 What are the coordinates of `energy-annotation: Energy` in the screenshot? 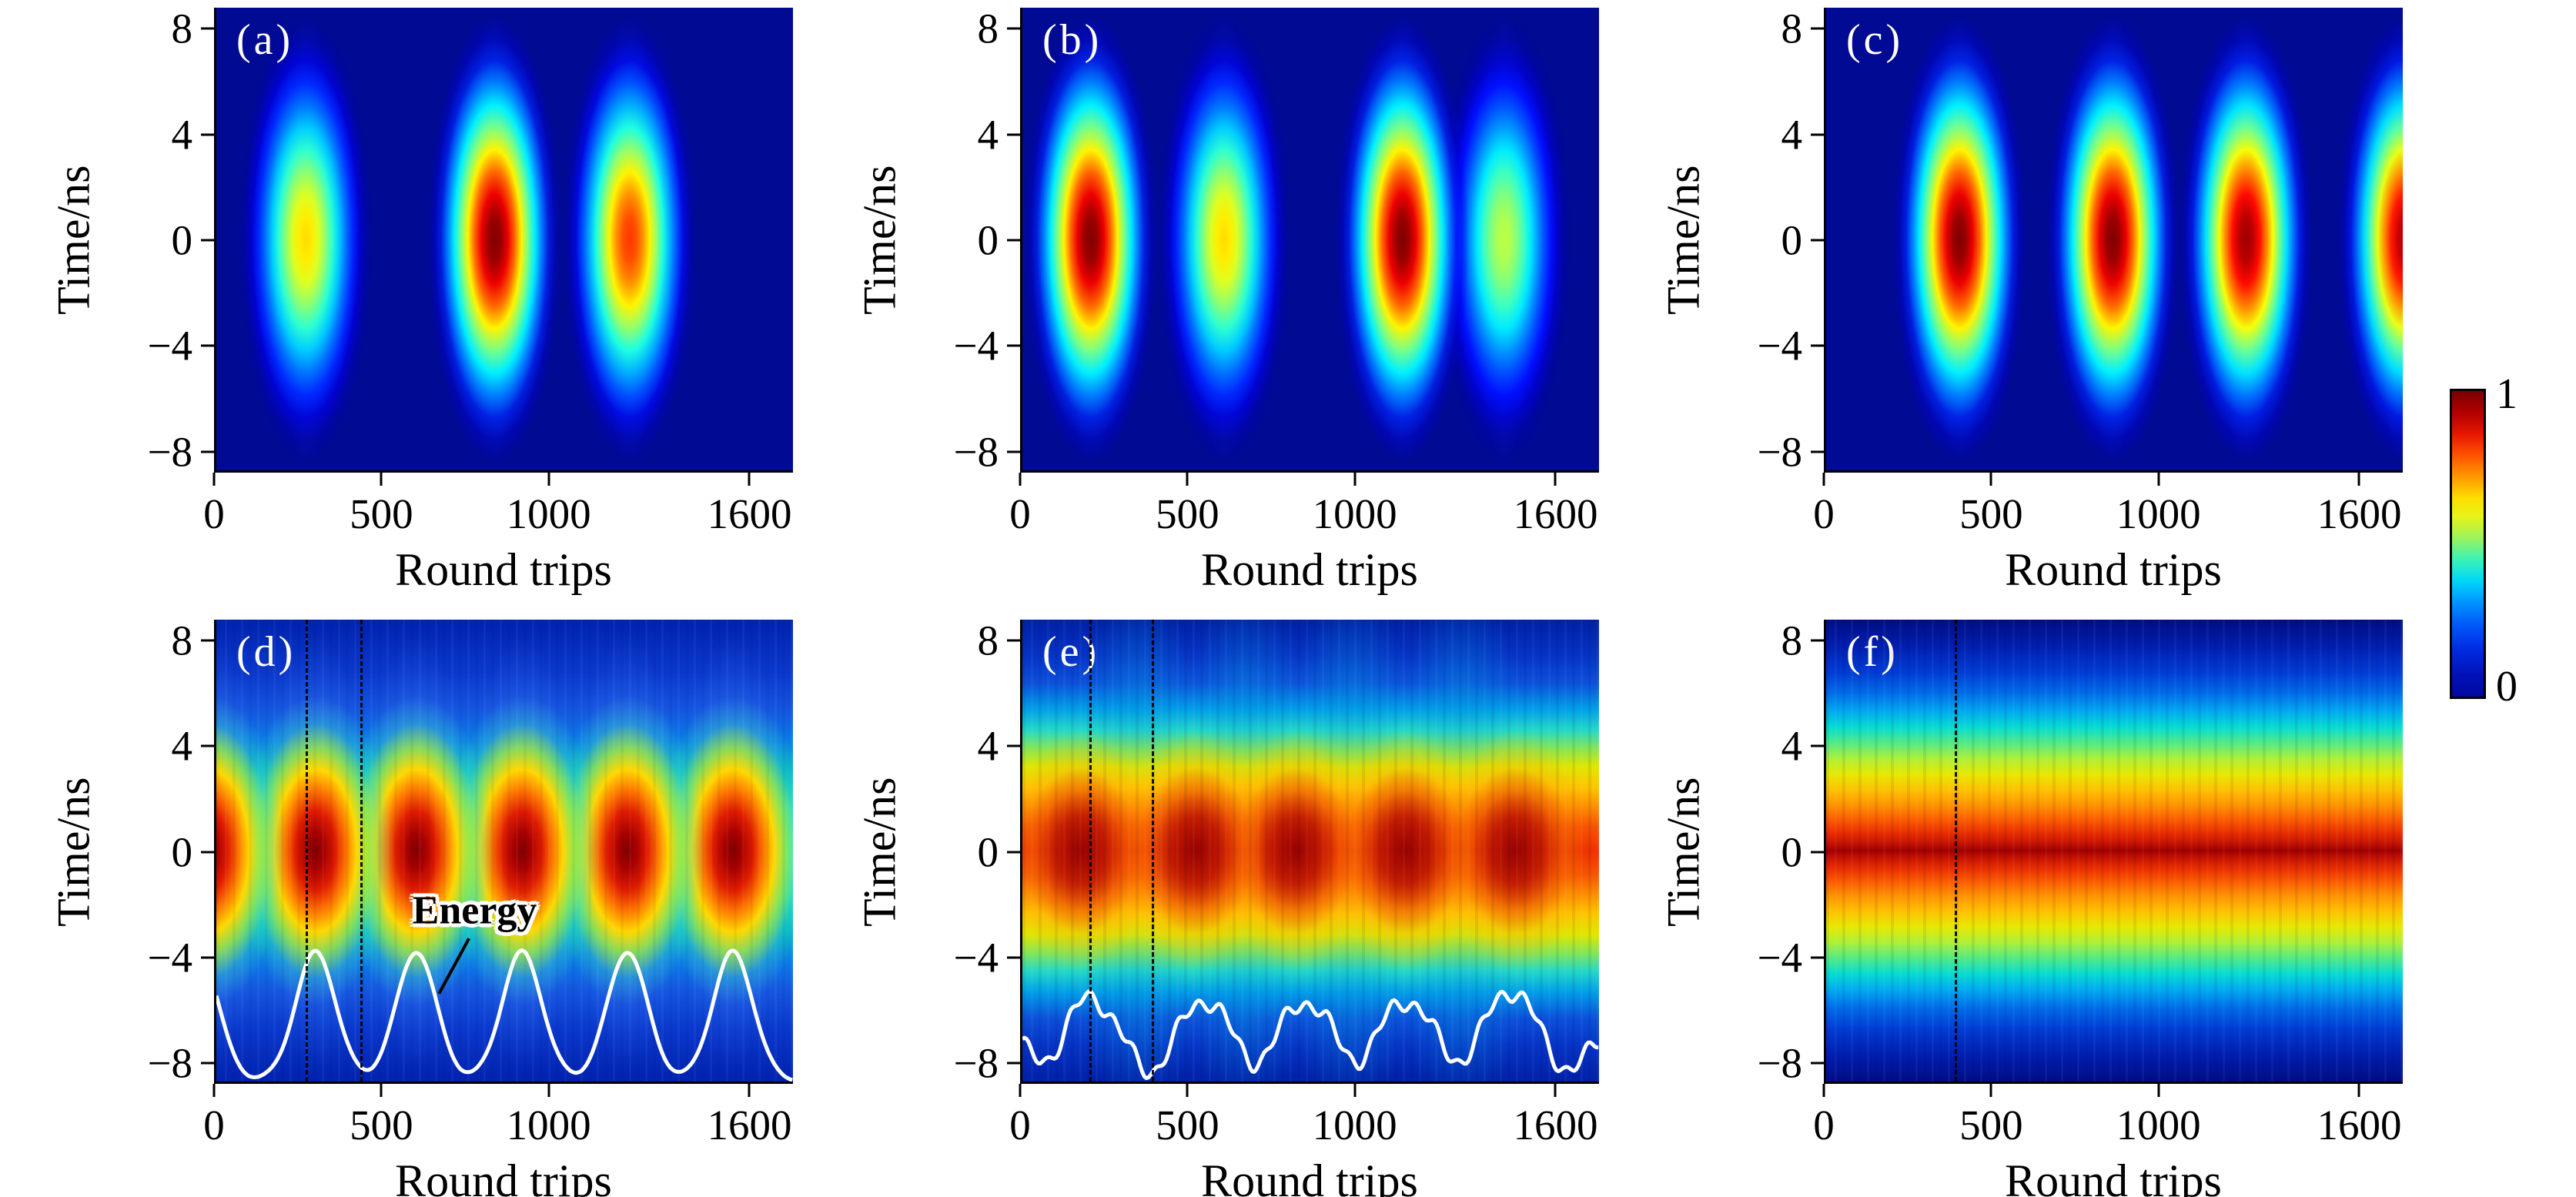 It's located at (475, 910).